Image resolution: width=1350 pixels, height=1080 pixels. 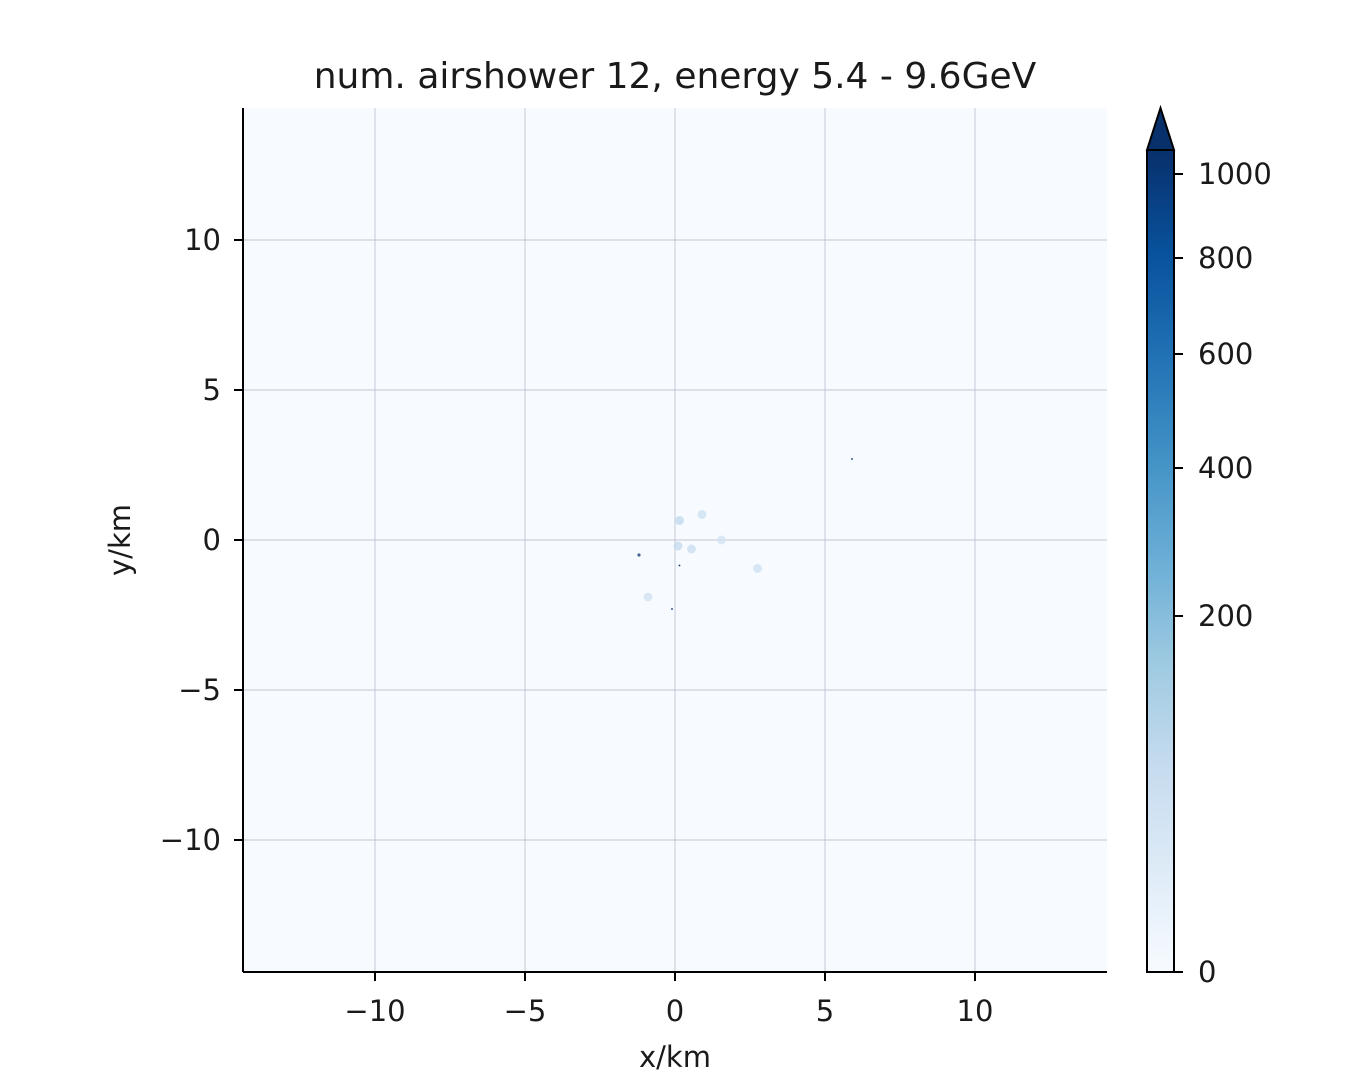 I want to click on x-tick-label: 0, so click(x=675, y=1011).